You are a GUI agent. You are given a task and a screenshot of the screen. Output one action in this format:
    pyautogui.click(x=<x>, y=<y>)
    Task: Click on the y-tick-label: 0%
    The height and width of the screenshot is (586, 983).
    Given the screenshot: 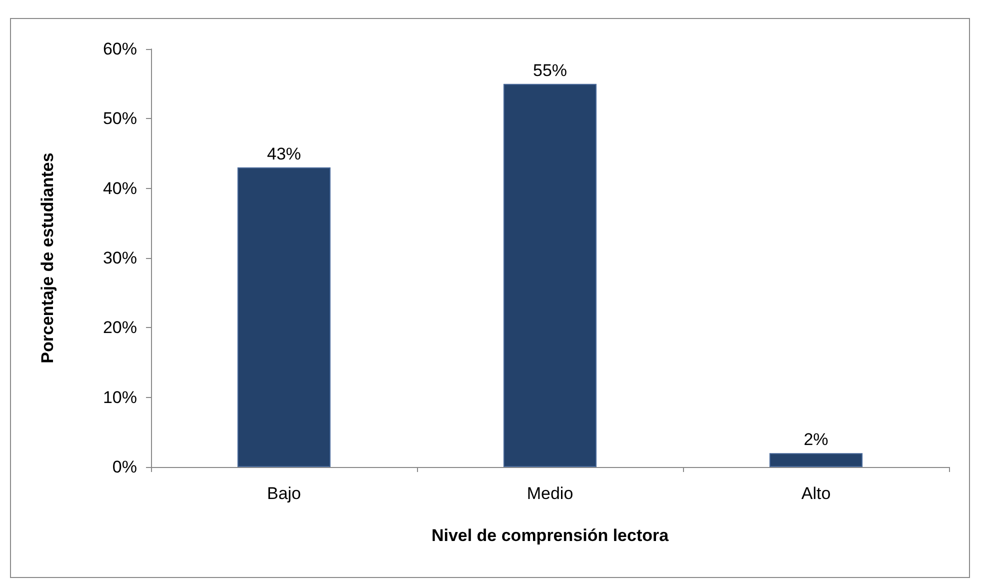 What is the action you would take?
    pyautogui.click(x=124, y=467)
    